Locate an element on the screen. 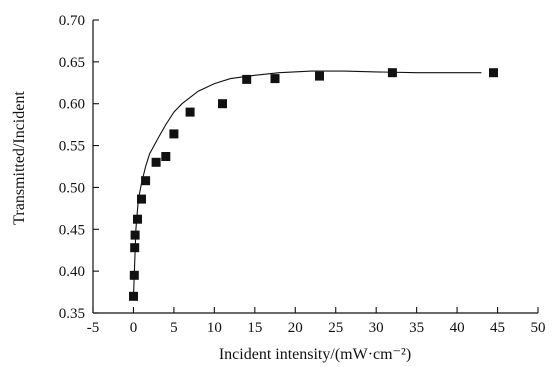 The image size is (554, 367). x-tick-label-6: 25 is located at coordinates (335, 328).